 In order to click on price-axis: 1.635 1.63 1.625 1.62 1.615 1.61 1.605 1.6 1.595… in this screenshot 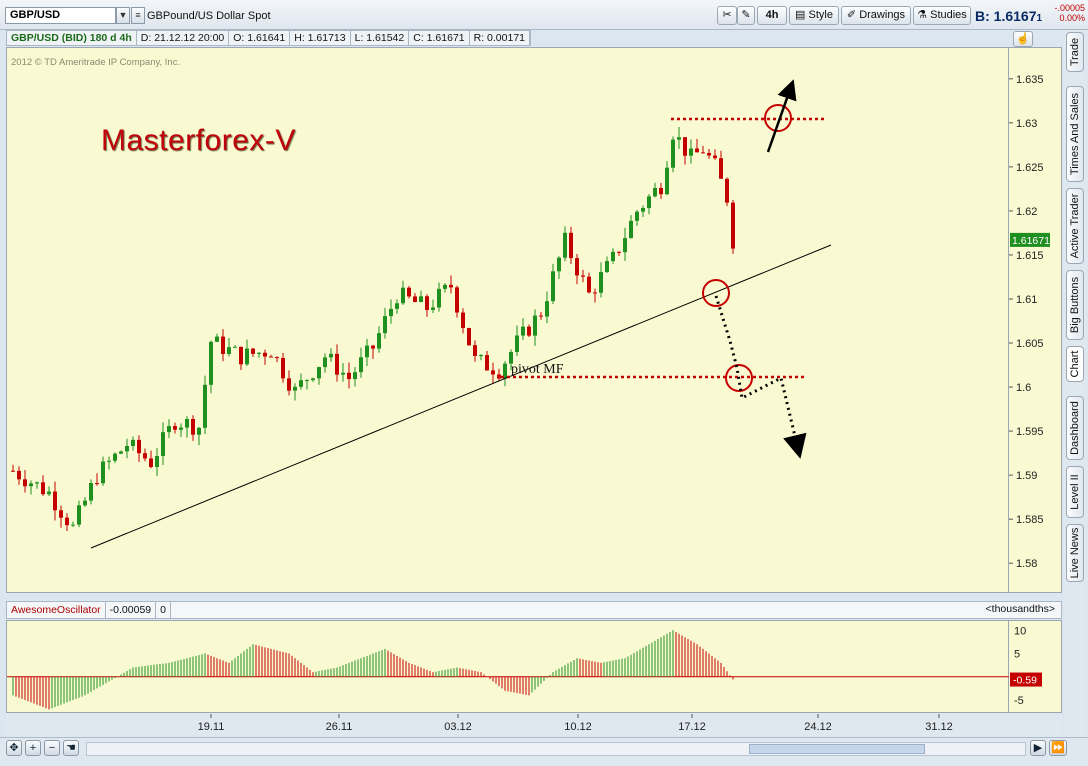, I will do `click(1035, 320)`.